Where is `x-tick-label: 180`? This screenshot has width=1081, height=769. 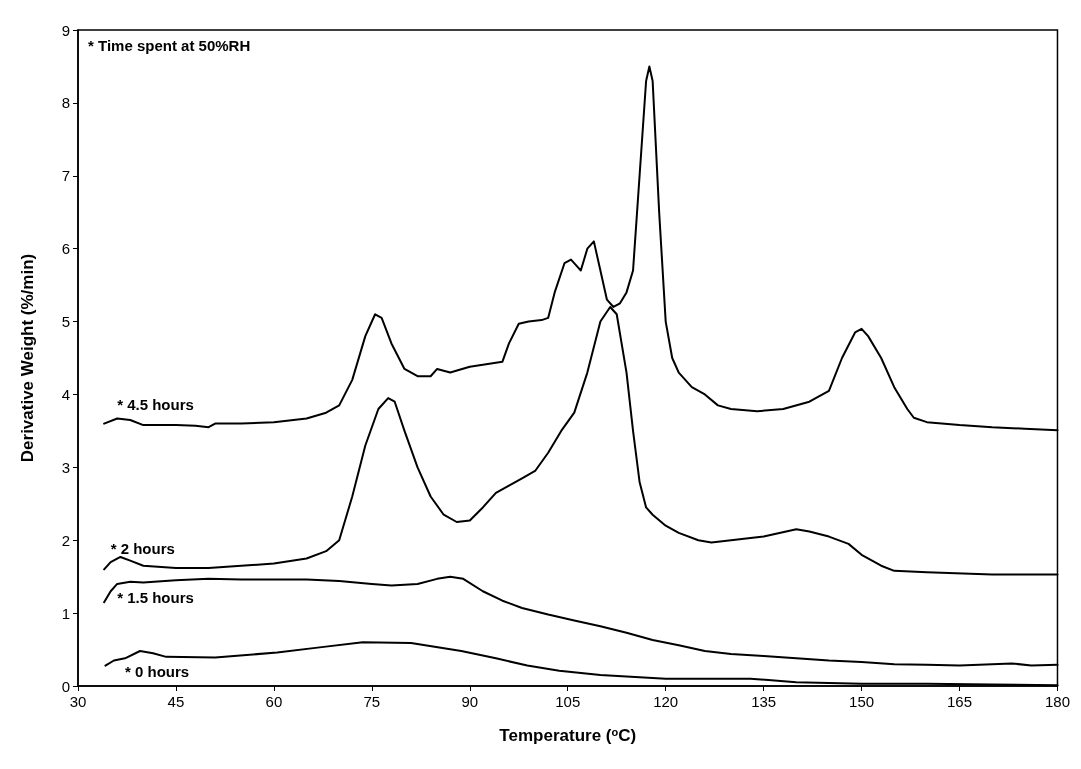
x-tick-label: 180 is located at coordinates (1057, 701).